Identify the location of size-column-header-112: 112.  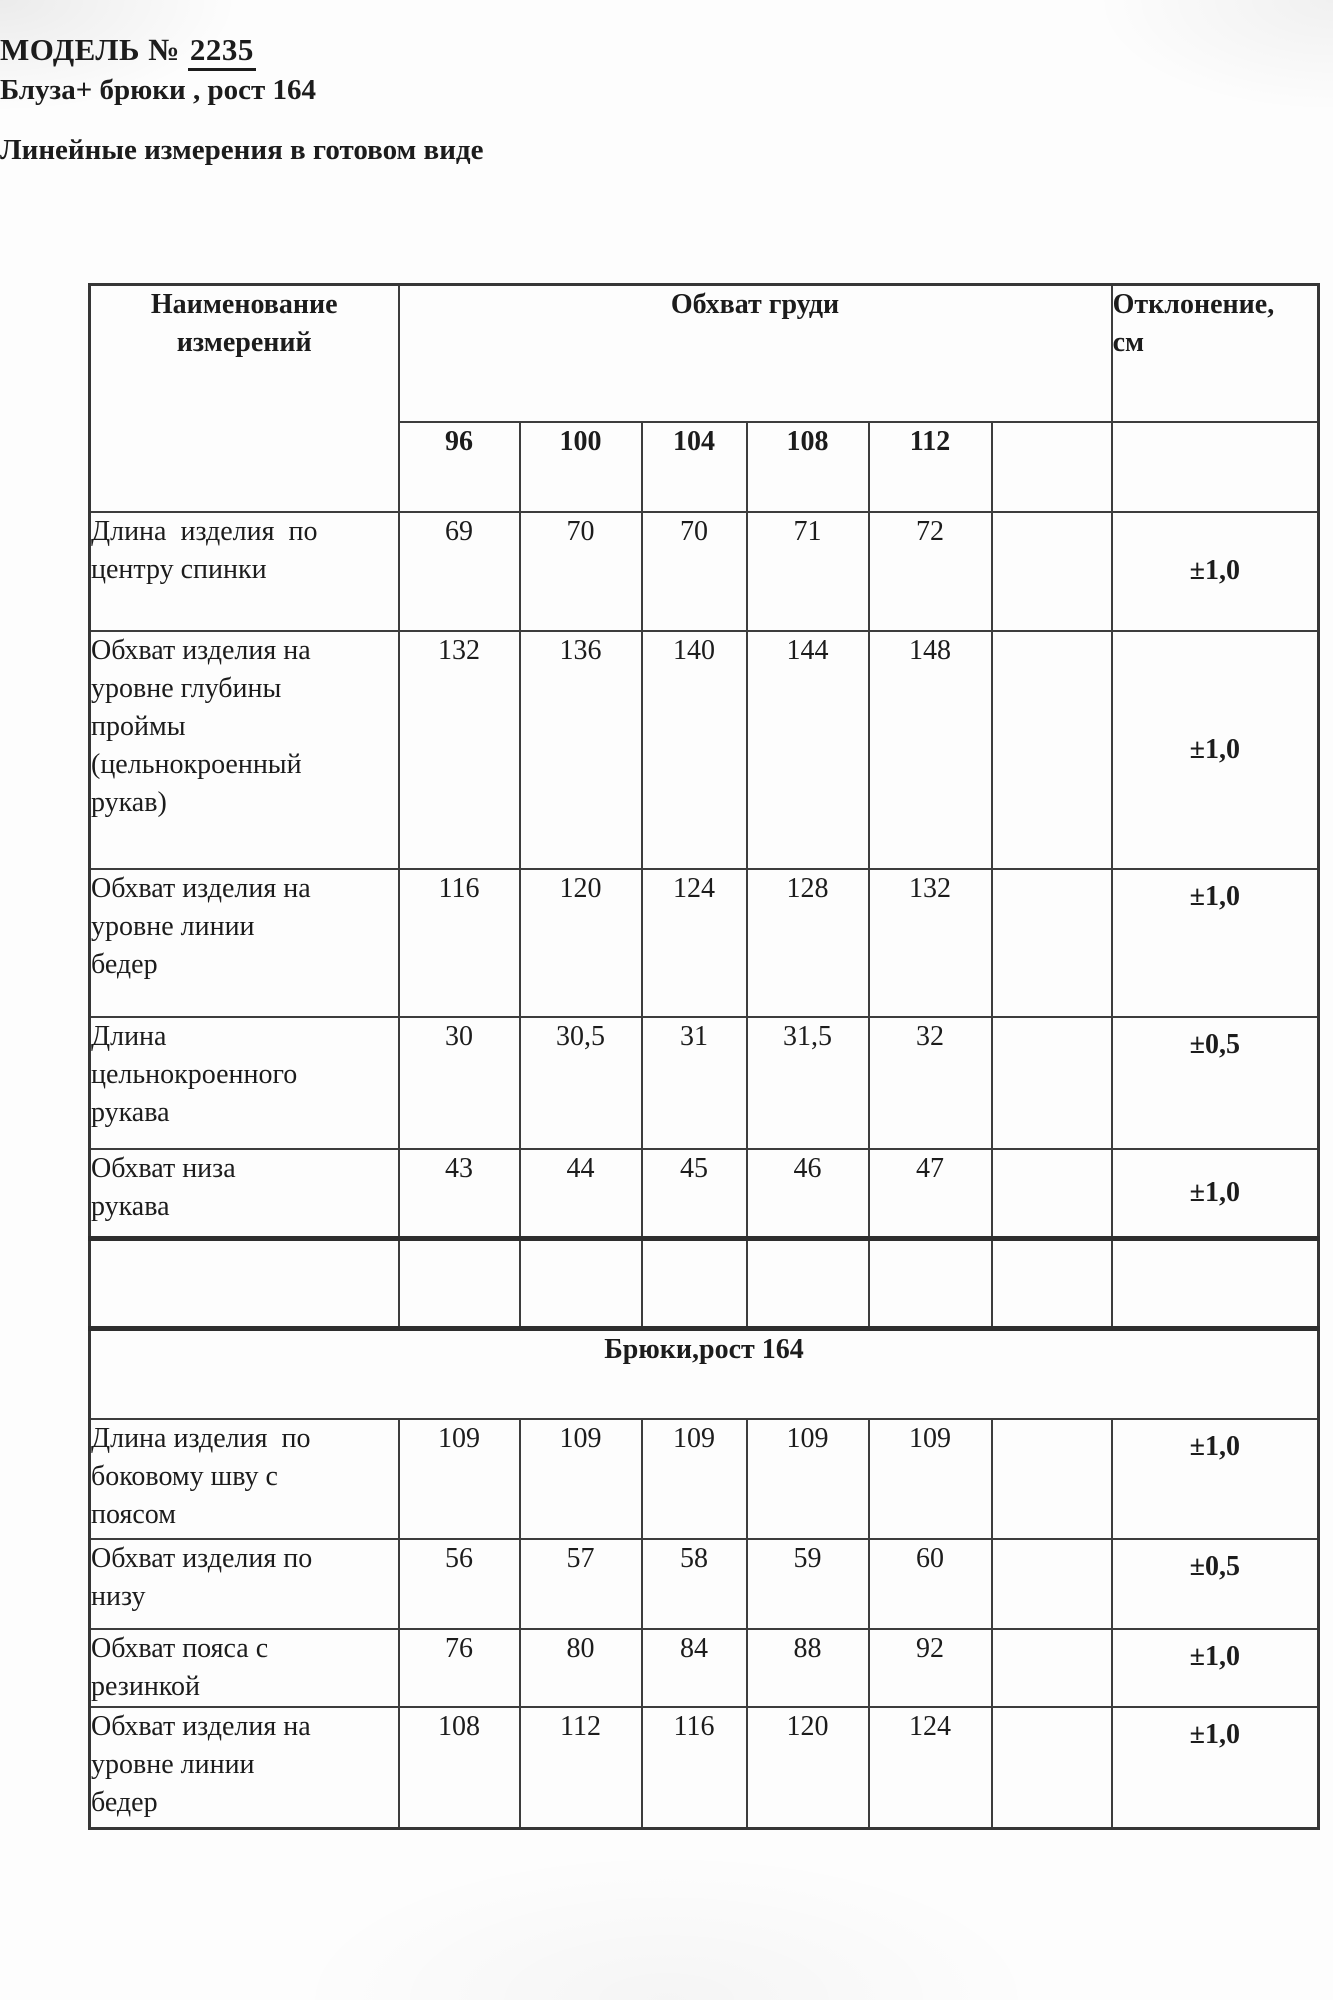
(930, 466).